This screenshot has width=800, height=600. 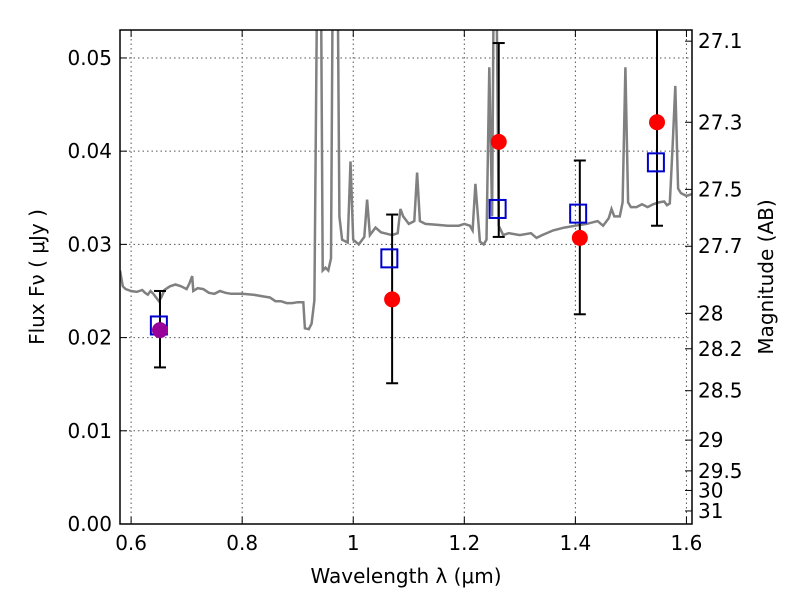 What do you see at coordinates (710, 440) in the screenshot?
I see `y2-tick-label: 29` at bounding box center [710, 440].